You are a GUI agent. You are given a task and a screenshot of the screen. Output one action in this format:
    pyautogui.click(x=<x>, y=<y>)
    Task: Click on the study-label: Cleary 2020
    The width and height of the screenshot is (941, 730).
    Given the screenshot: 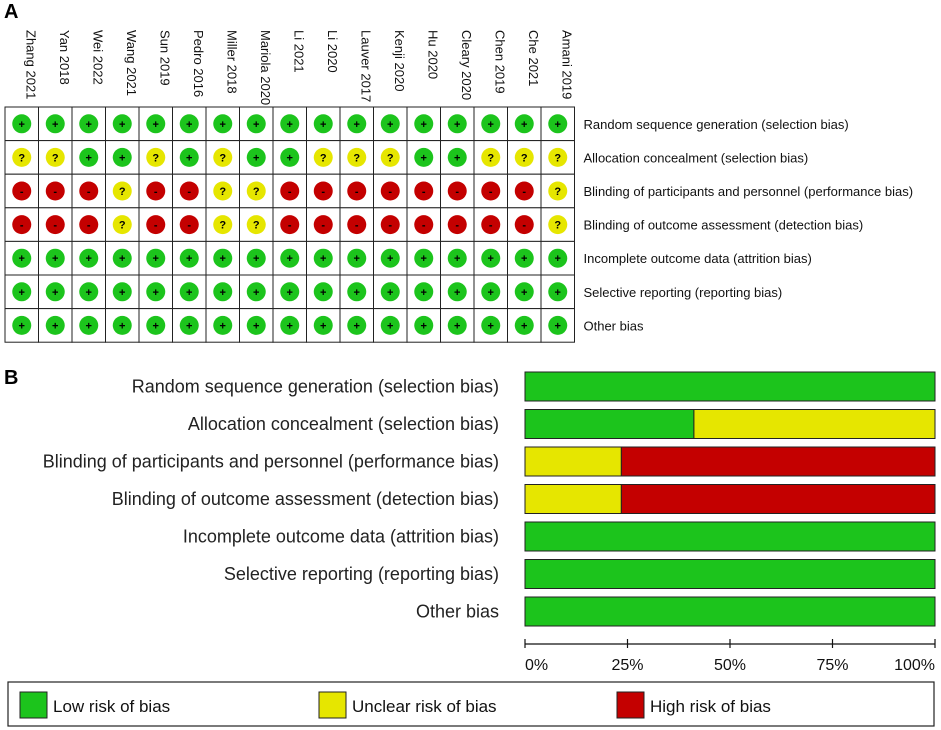 What is the action you would take?
    pyautogui.click(x=466, y=65)
    